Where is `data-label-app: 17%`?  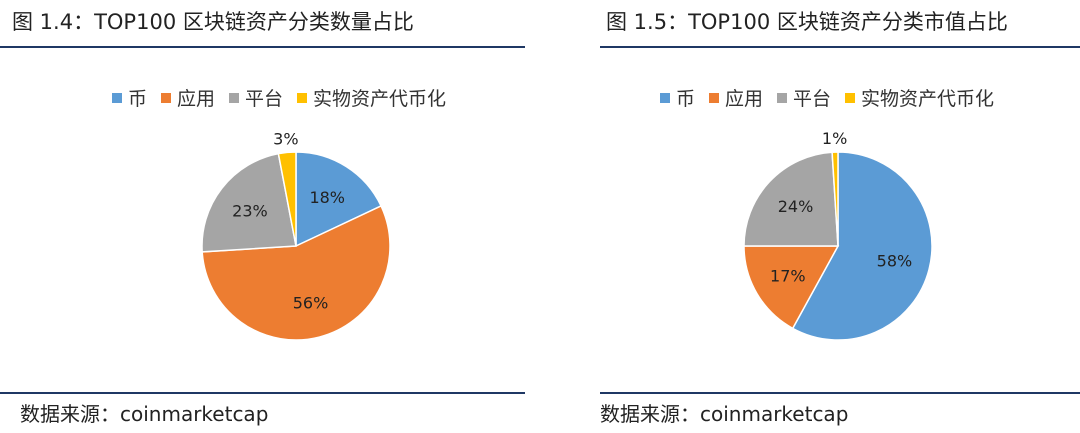
data-label-app: 17% is located at coordinates (788, 276).